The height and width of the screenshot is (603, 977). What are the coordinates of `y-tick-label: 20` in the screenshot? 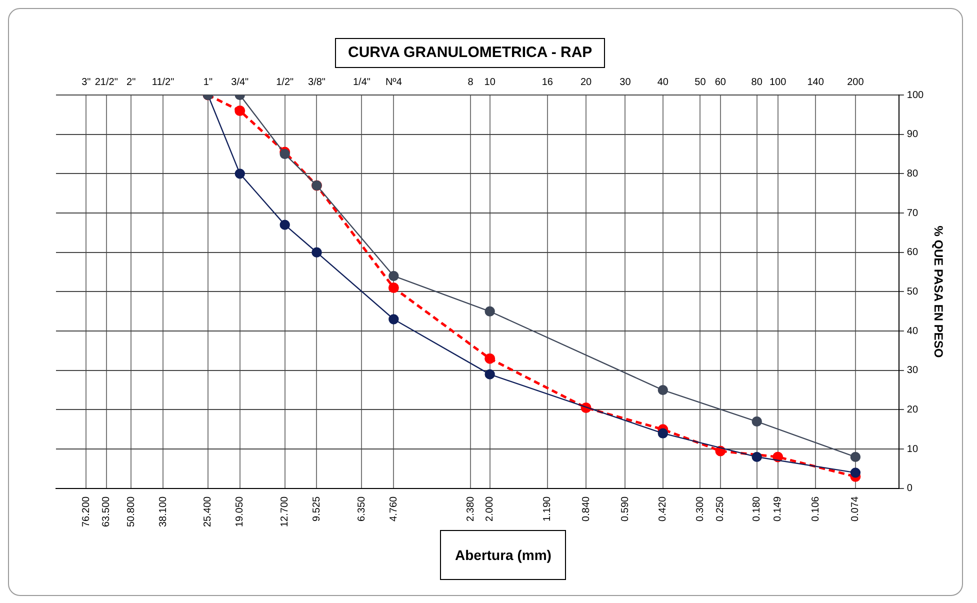 It's located at (912, 410).